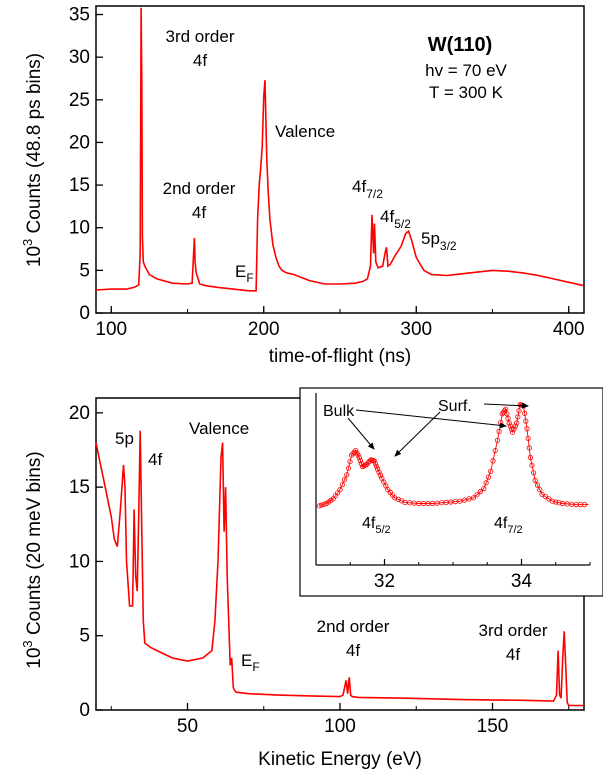 The height and width of the screenshot is (778, 603). Describe the element at coordinates (367, 189) in the screenshot. I see `top-4f72-label: 4f7/2` at that location.